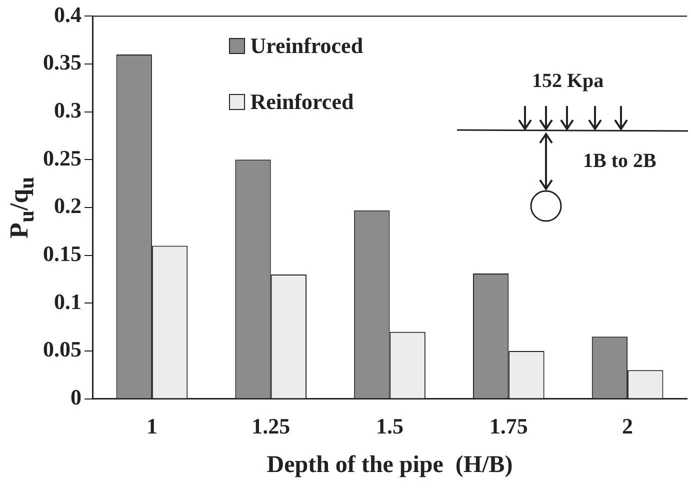 This screenshot has height=488, width=691. Describe the element at coordinates (68, 301) in the screenshot. I see `y-tick-label: 0.1` at that location.